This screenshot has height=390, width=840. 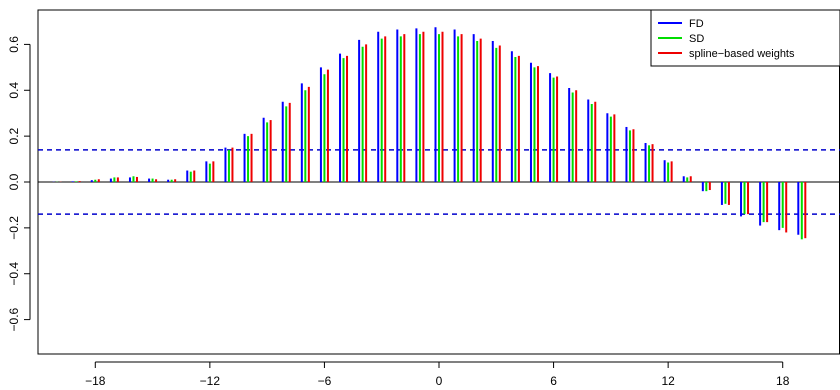 I want to click on legend: FD SD spline−based weights, so click(x=745, y=38).